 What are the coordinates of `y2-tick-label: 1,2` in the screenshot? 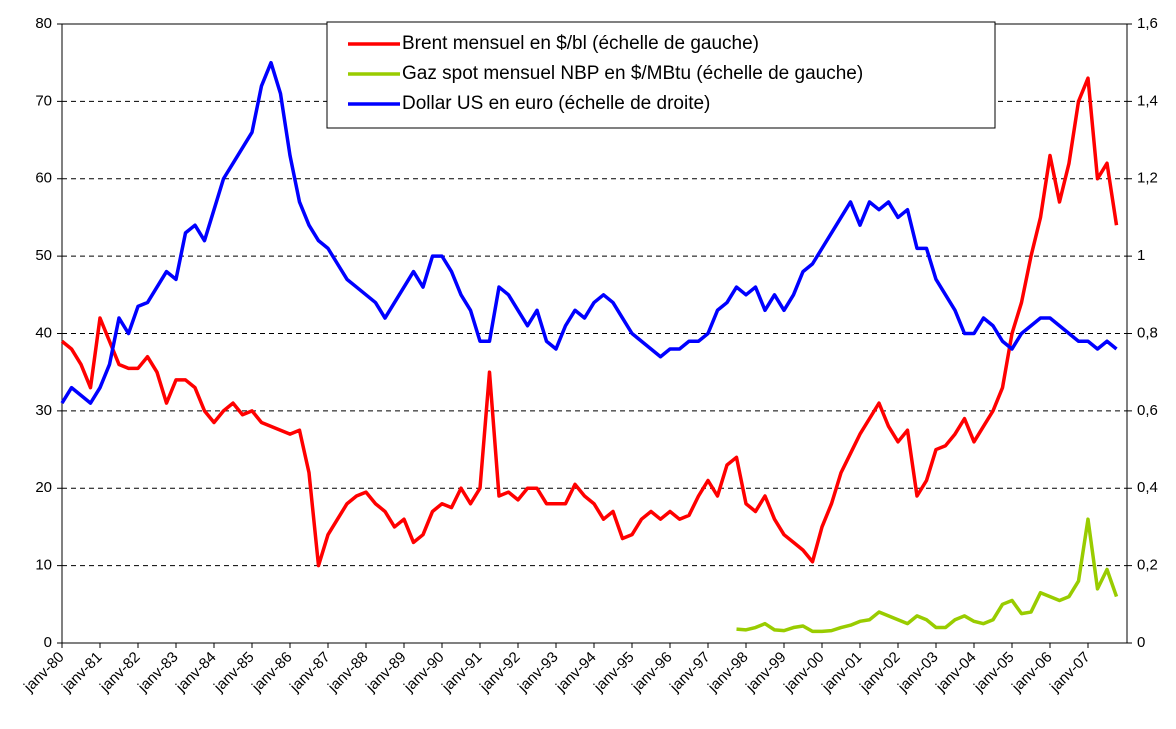 It's located at (1147, 178).